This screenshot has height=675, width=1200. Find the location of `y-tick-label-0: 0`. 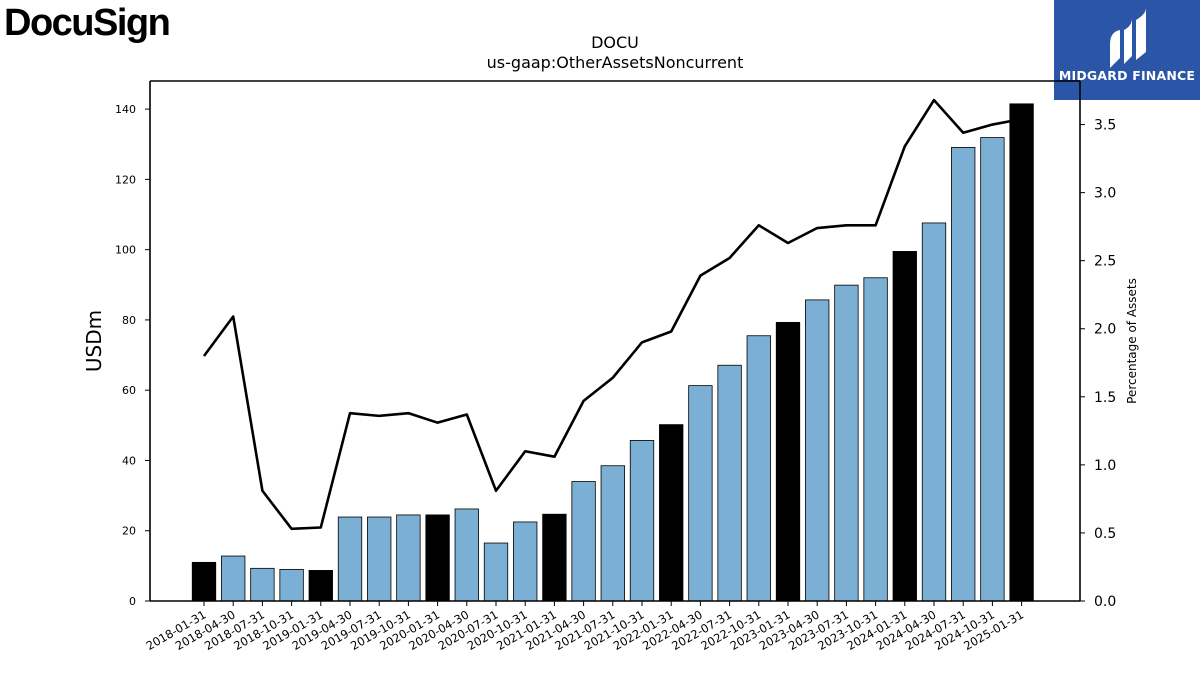

y-tick-label-0: 0 is located at coordinates (132, 601).